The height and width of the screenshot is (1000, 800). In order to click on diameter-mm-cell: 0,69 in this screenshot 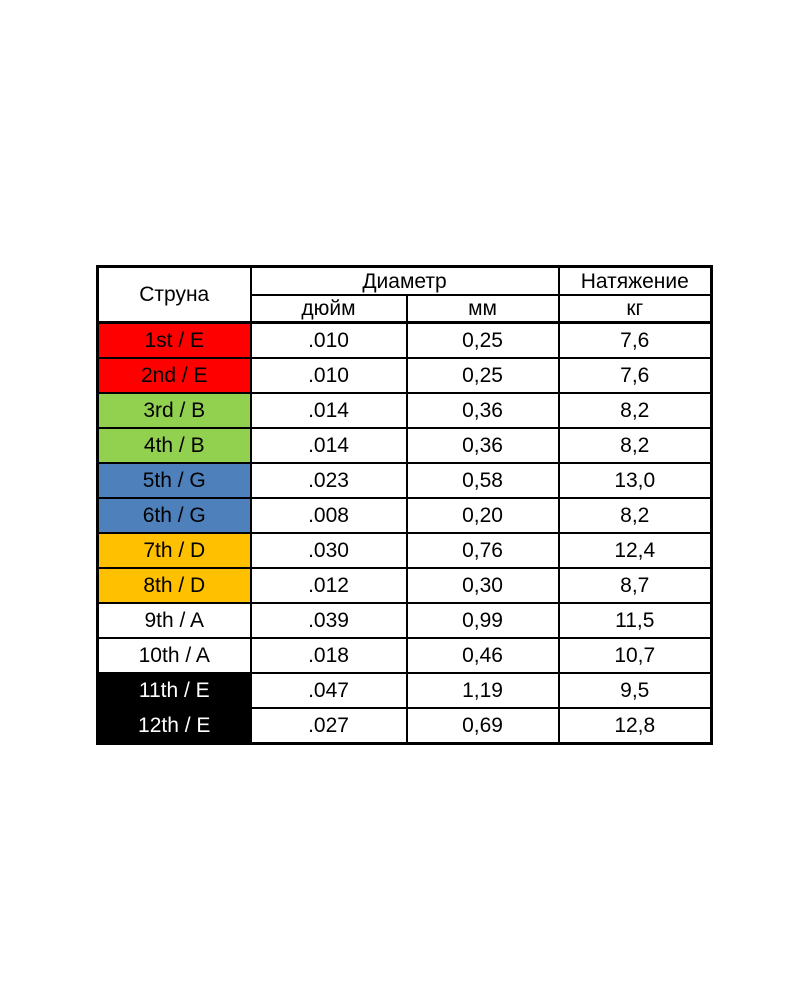, I will do `click(482, 726)`.